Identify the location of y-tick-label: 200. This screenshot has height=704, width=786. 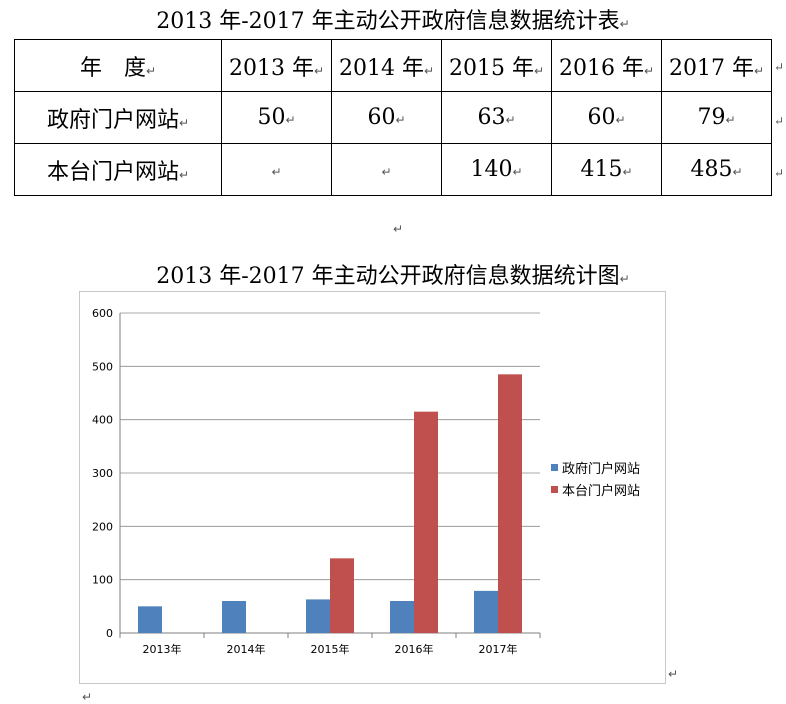
(102, 526).